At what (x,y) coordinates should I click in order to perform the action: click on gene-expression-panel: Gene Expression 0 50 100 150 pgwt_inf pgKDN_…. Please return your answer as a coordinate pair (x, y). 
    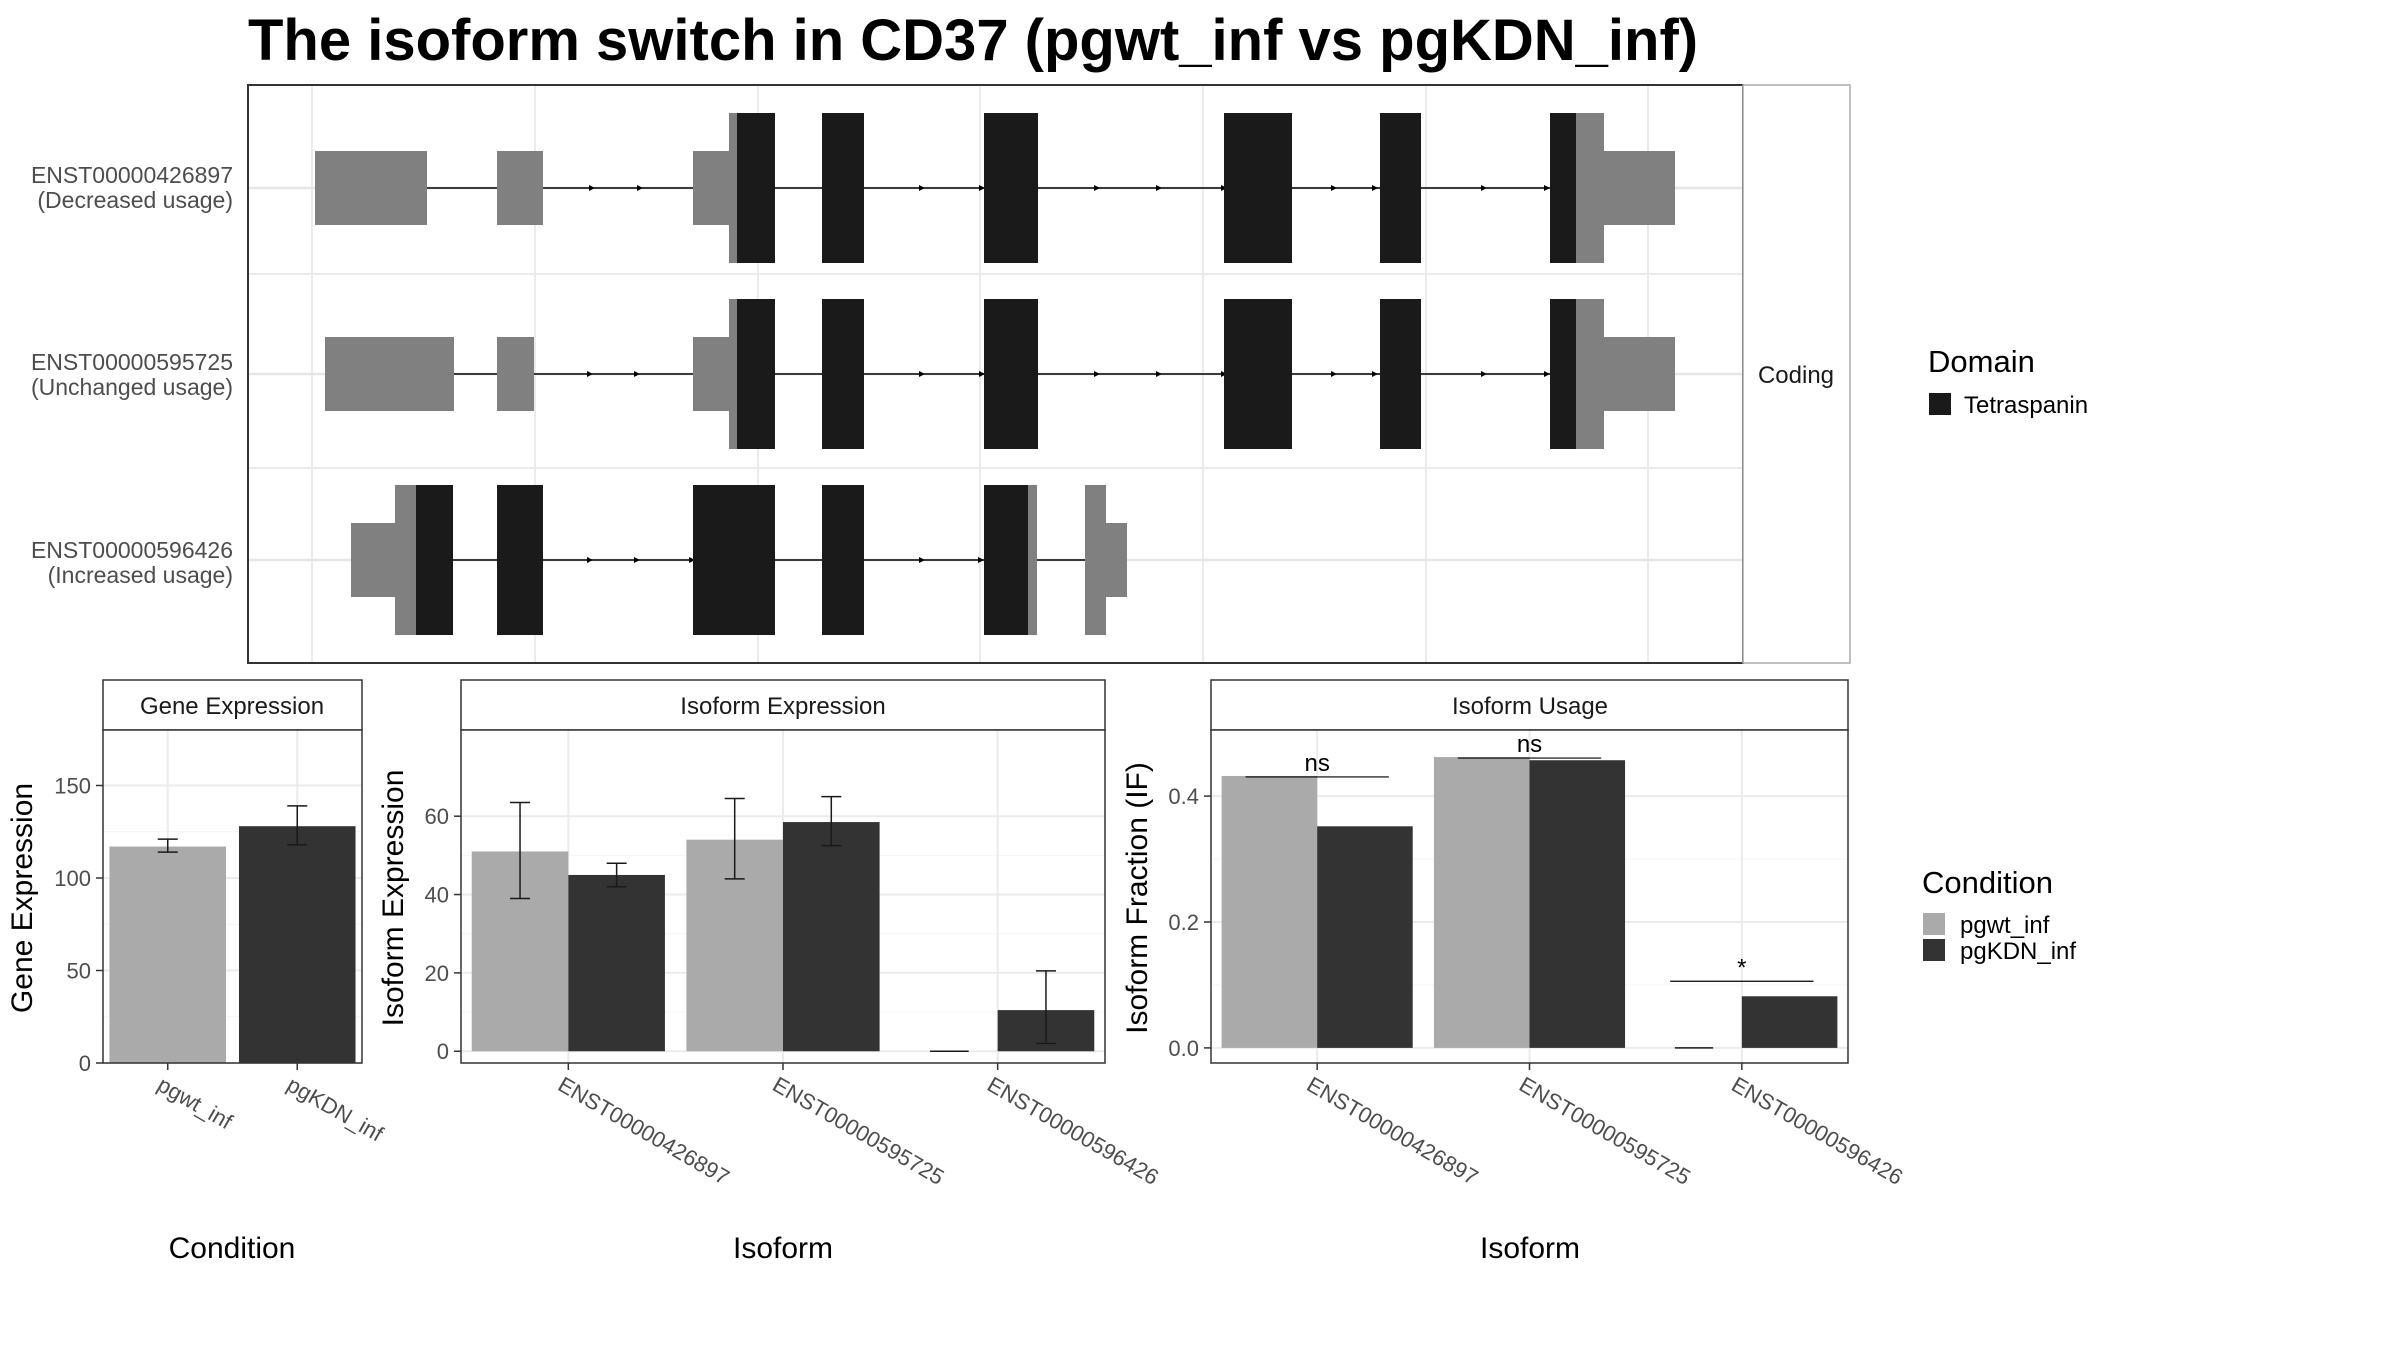
    Looking at the image, I should click on (197, 972).